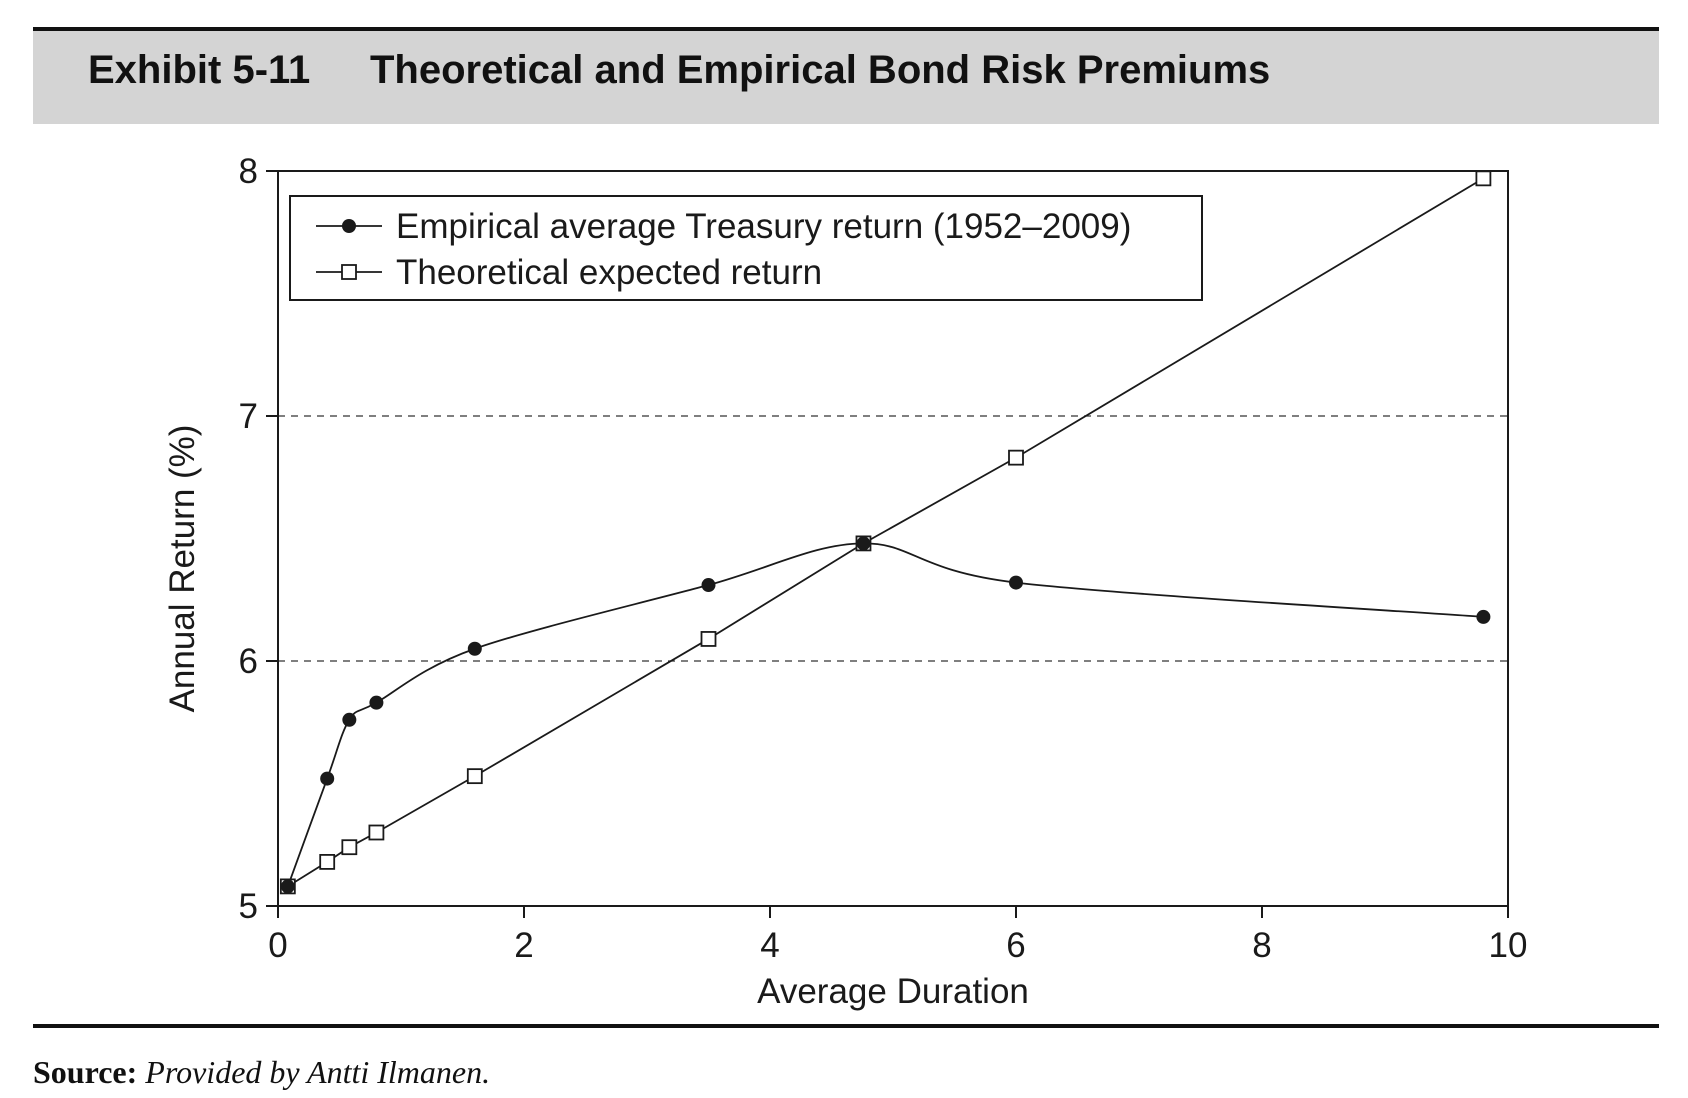  What do you see at coordinates (182, 569) in the screenshot?
I see `y-axis-title: Annual Return (%)` at bounding box center [182, 569].